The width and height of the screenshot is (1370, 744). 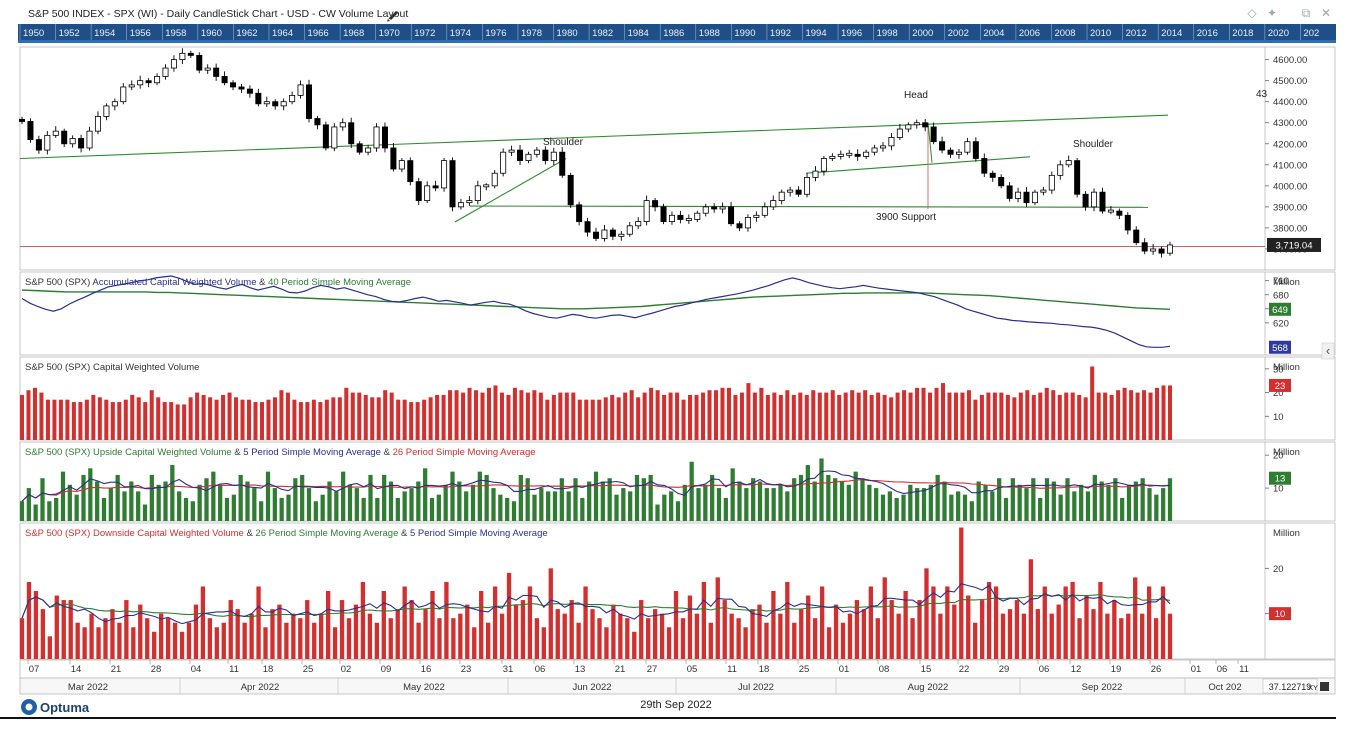 What do you see at coordinates (1328, 351) in the screenshot?
I see `collapse-panel-button` at bounding box center [1328, 351].